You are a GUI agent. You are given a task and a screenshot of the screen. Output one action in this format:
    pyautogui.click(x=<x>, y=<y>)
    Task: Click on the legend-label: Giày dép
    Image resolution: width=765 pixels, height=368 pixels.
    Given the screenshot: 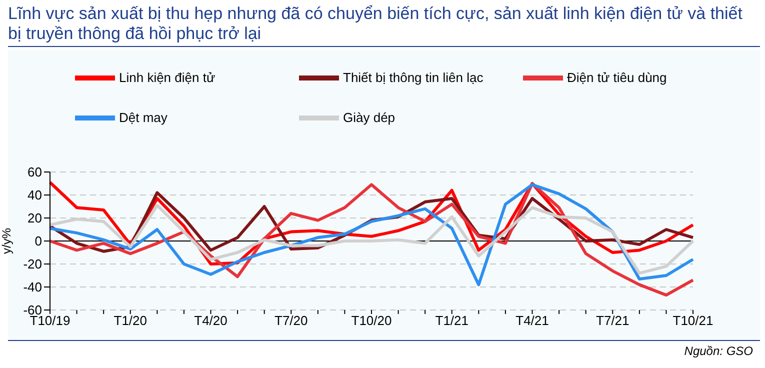 What is the action you would take?
    pyautogui.click(x=369, y=118)
    